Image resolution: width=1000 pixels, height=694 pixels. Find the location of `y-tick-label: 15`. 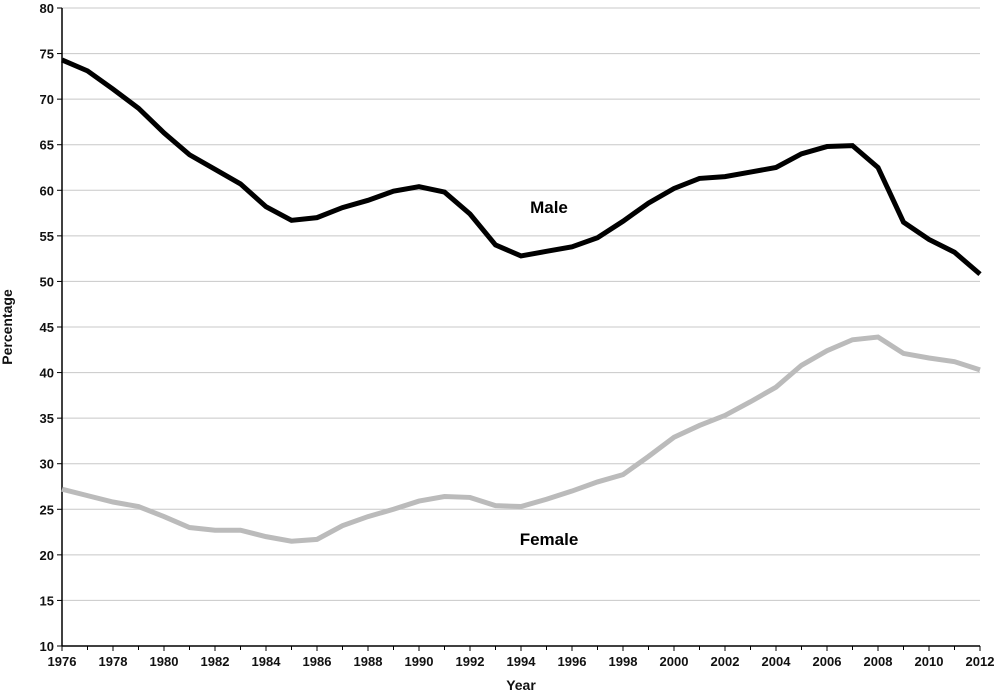

y-tick-label: 15 is located at coordinates (47, 600).